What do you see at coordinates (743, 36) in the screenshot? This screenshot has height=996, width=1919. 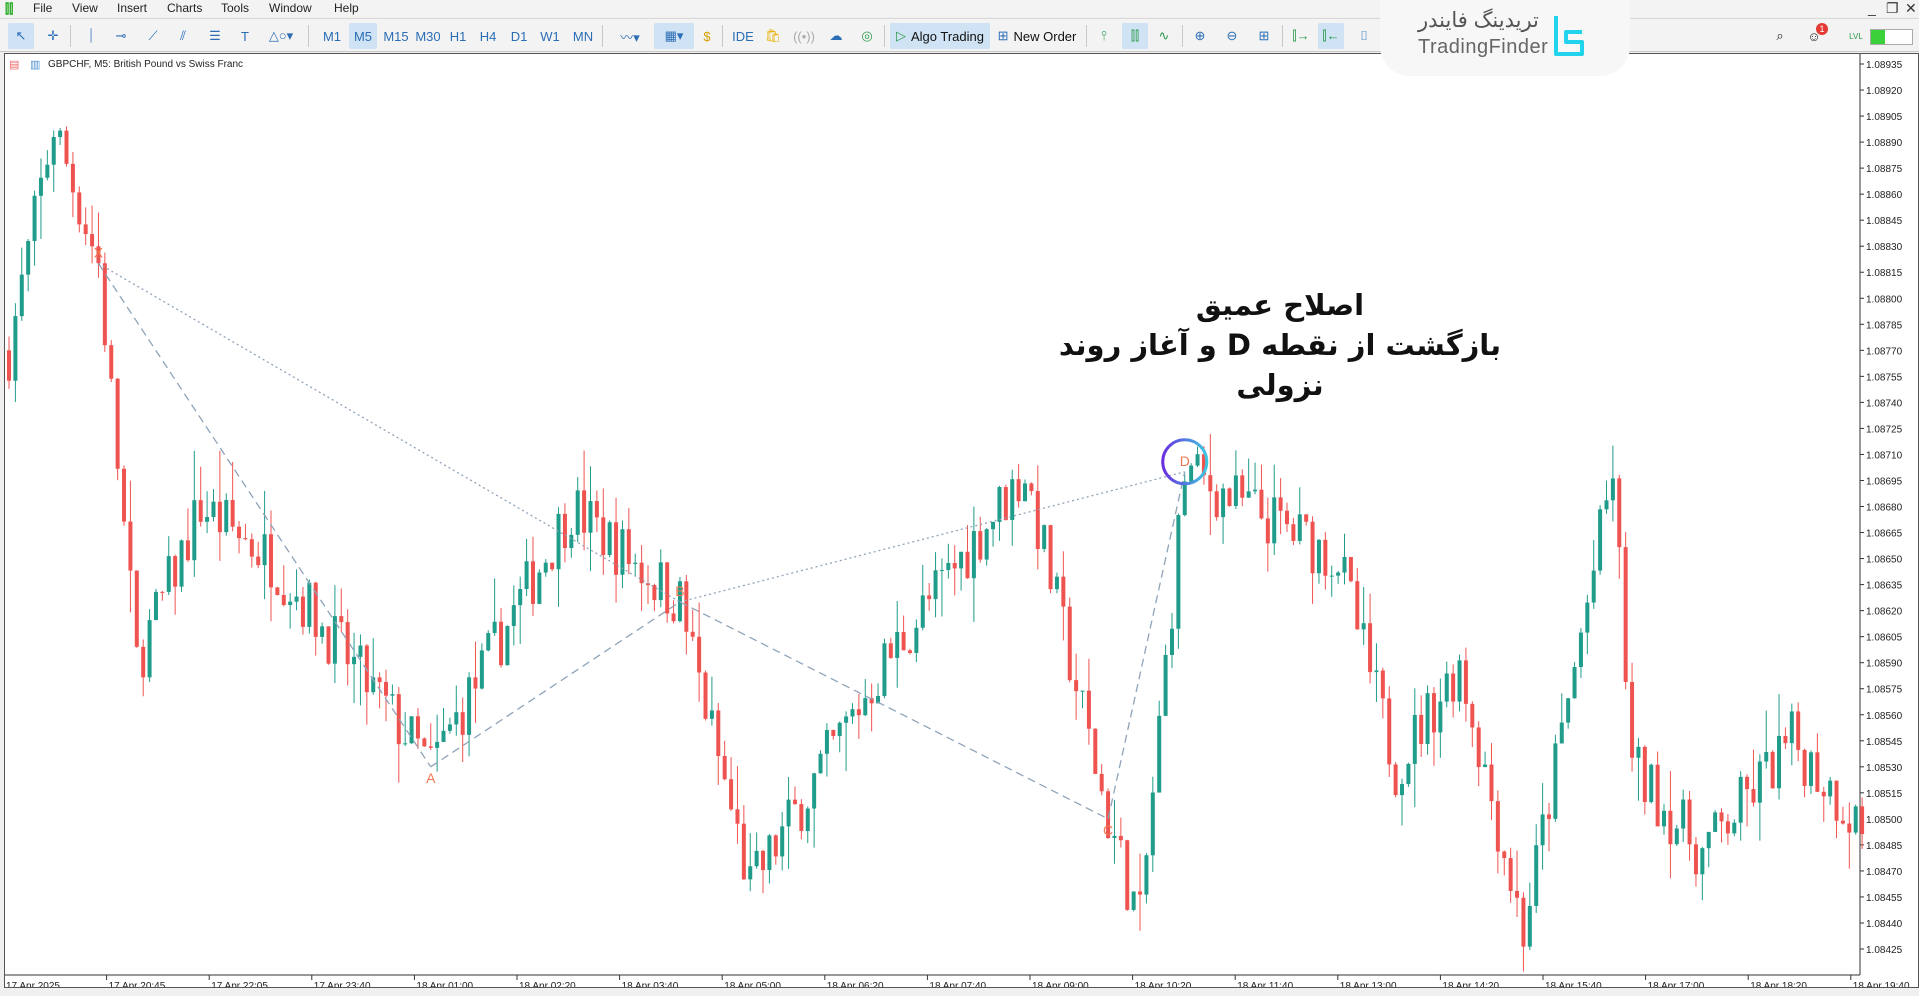 I see `ide-button: IDE` at bounding box center [743, 36].